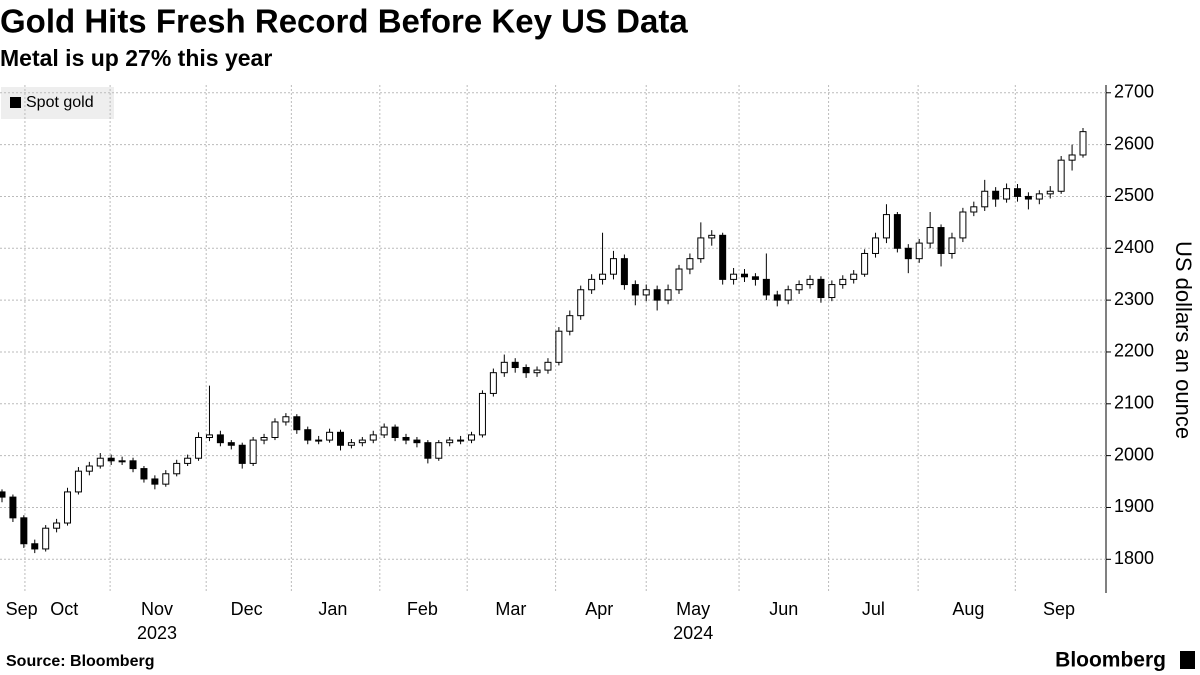 The height and width of the screenshot is (675, 1200). What do you see at coordinates (15, 102) in the screenshot?
I see `legend-swatch` at bounding box center [15, 102].